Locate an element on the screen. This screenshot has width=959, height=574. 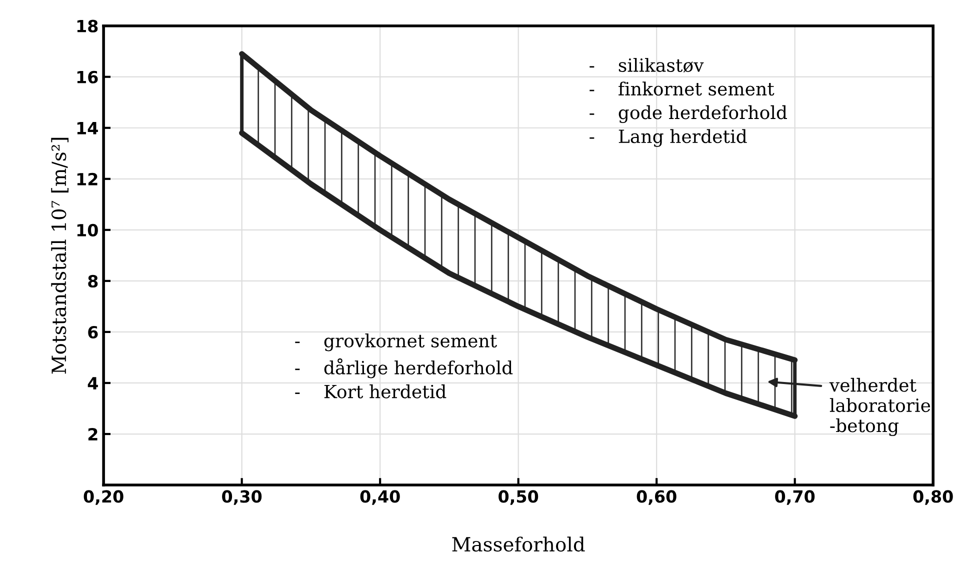
y-tick-label: 12 is located at coordinates (87, 179).